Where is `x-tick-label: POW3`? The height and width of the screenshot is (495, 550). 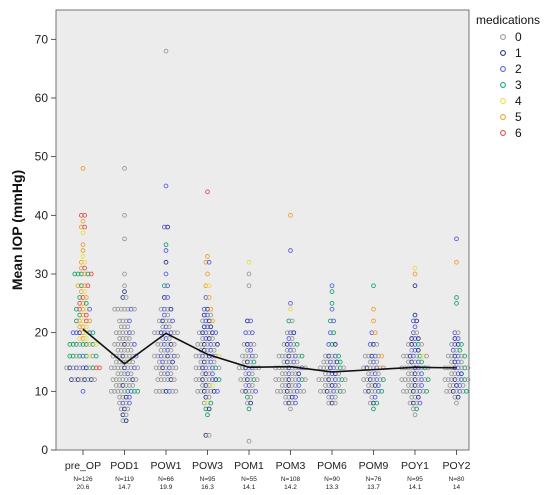
x-tick-label: POW3 is located at coordinates (207, 466).